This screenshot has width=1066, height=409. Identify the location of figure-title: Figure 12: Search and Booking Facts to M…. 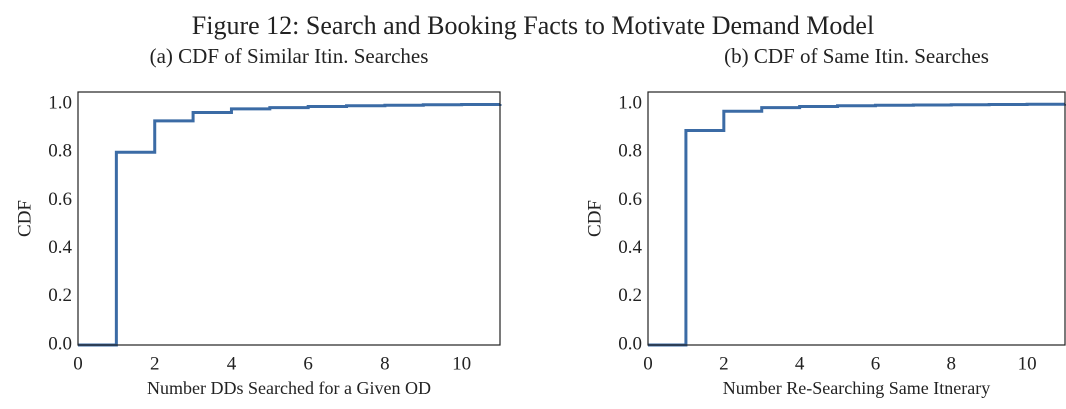
(533, 25).